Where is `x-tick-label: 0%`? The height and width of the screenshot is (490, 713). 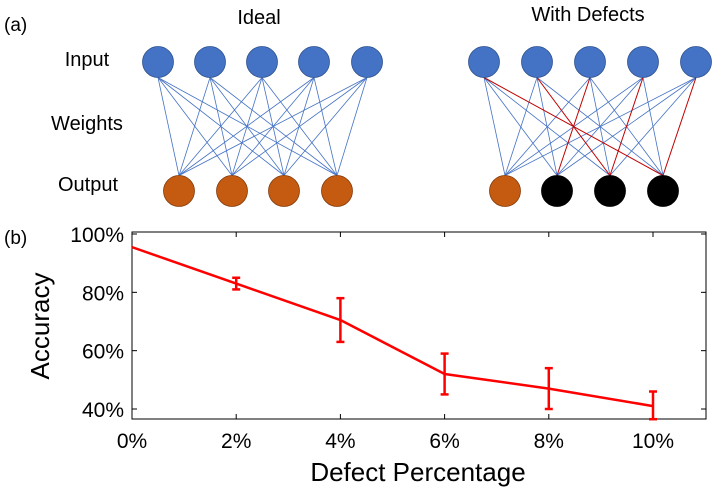 x-tick-label: 0% is located at coordinates (132, 441).